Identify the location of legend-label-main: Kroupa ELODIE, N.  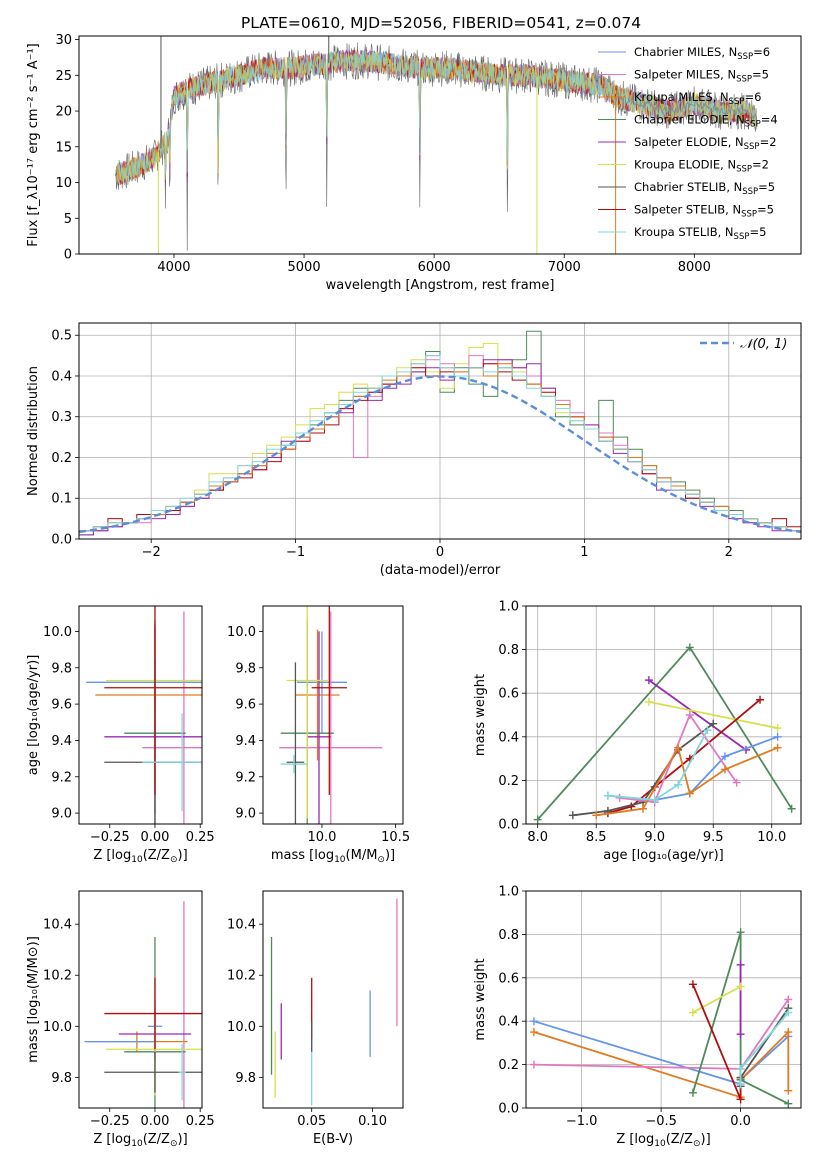
(685, 165).